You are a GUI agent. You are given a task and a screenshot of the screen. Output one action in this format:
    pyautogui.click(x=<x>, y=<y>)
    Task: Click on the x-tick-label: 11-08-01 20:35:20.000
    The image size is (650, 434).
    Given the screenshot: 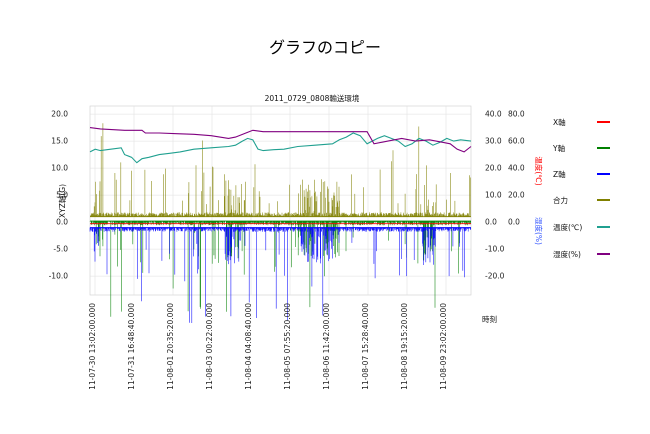 What is the action you would take?
    pyautogui.click(x=170, y=346)
    